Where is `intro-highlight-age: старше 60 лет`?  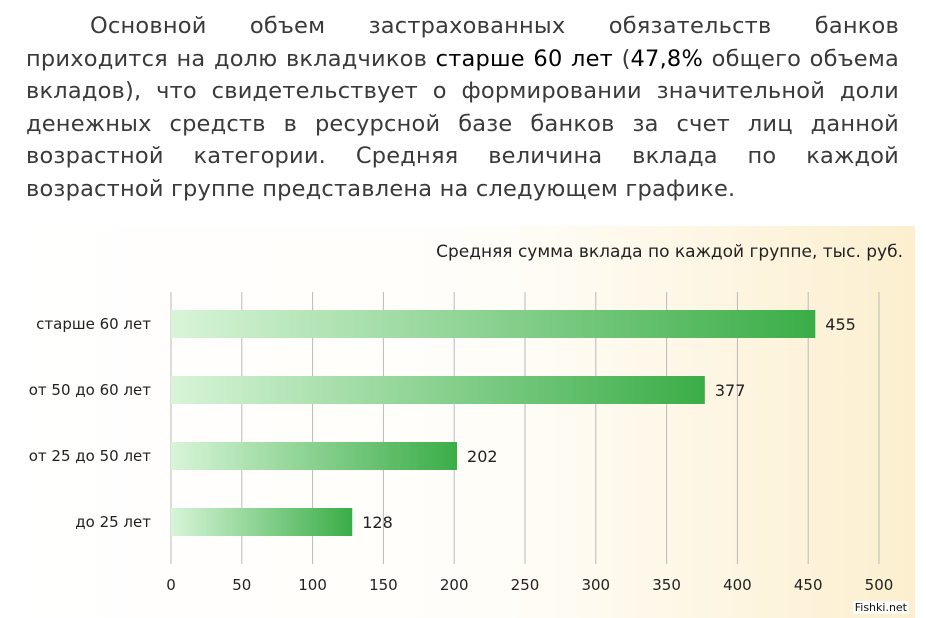
intro-highlight-age: старше 60 лет is located at coordinates (524, 58).